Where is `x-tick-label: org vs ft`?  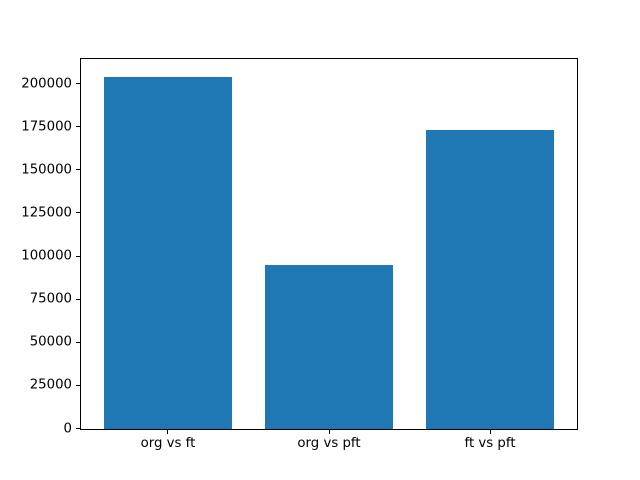
x-tick-label: org vs ft is located at coordinates (168, 443).